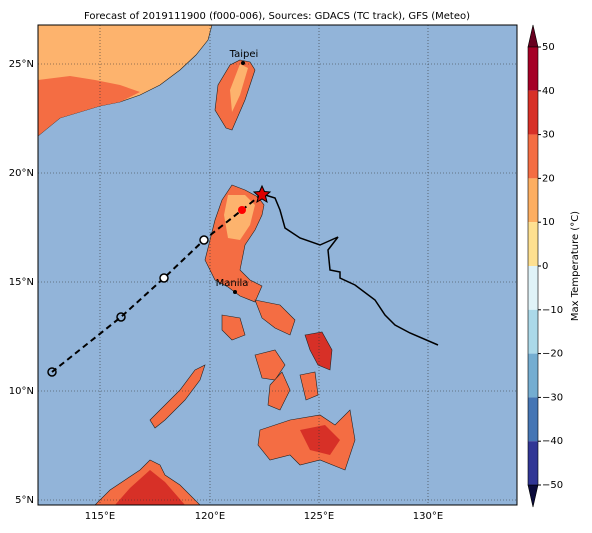  What do you see at coordinates (21, 282) in the screenshot?
I see `lat-label: 15°N` at bounding box center [21, 282].